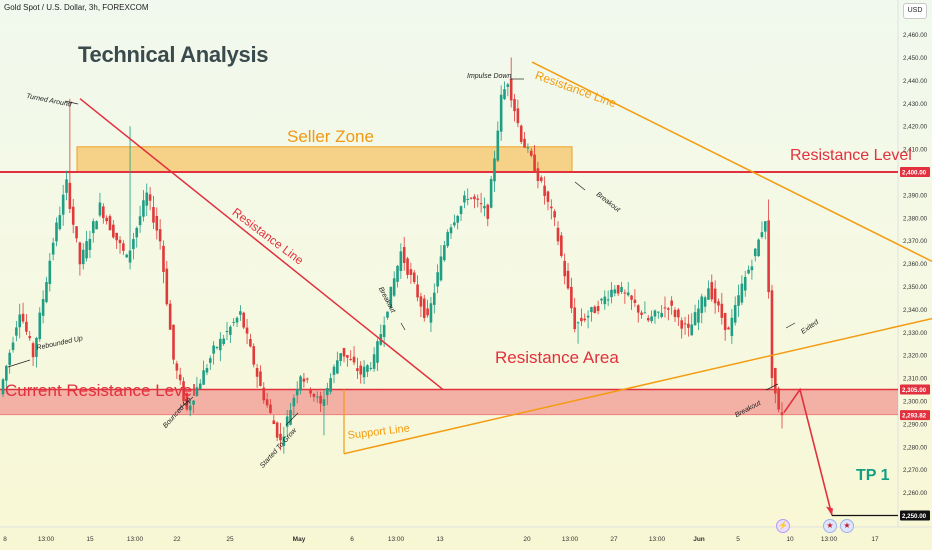 The image size is (932, 550). I want to click on x-tick-label: 6, so click(352, 539).